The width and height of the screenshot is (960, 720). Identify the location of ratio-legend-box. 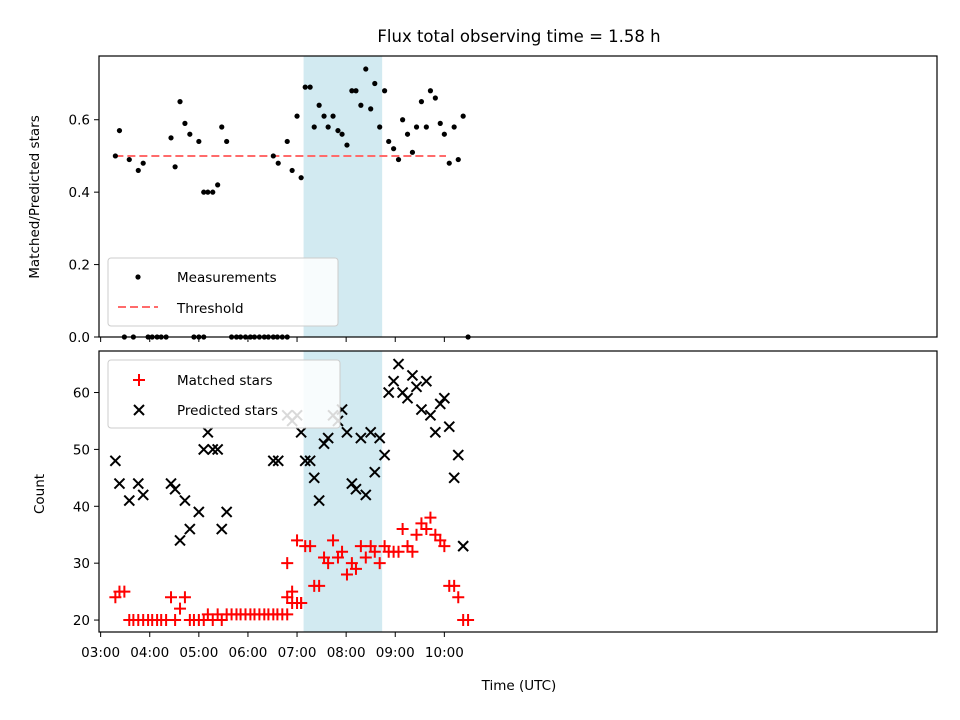
(223, 292).